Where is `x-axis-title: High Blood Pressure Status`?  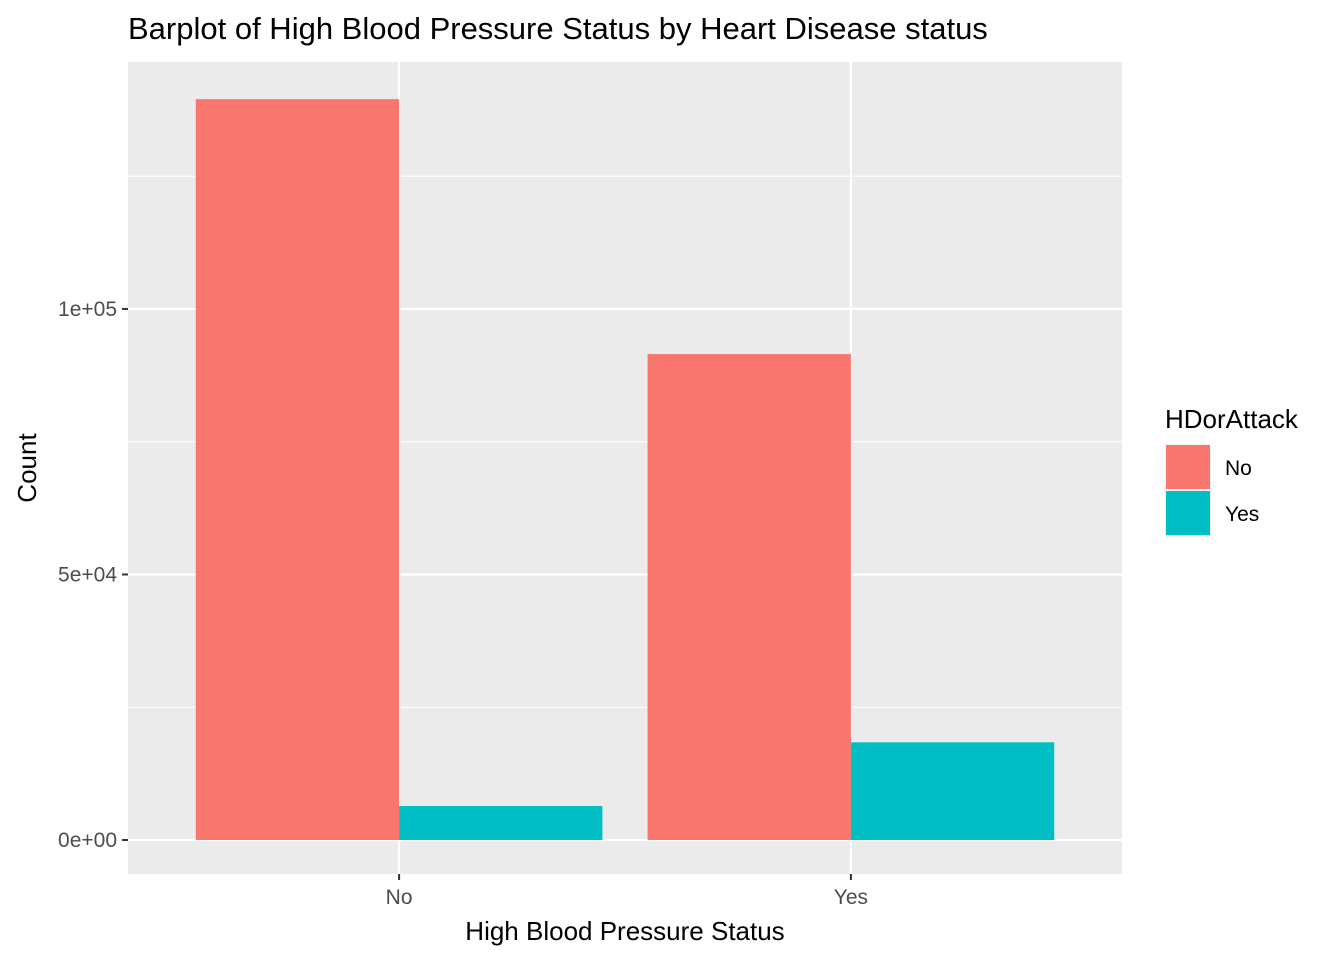
x-axis-title: High Blood Pressure Status is located at coordinates (624, 931).